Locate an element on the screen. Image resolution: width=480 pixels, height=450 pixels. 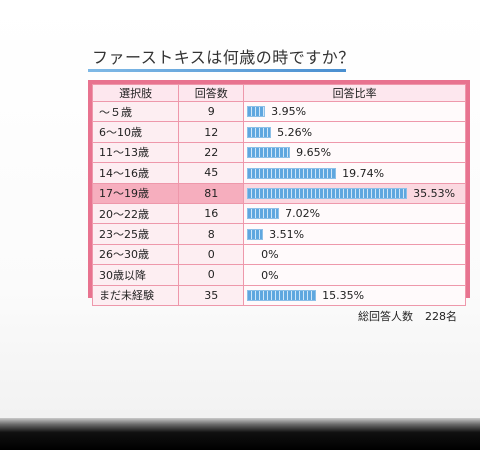
table-row: 23～25歳 8 3.51% is located at coordinates (278, 234).